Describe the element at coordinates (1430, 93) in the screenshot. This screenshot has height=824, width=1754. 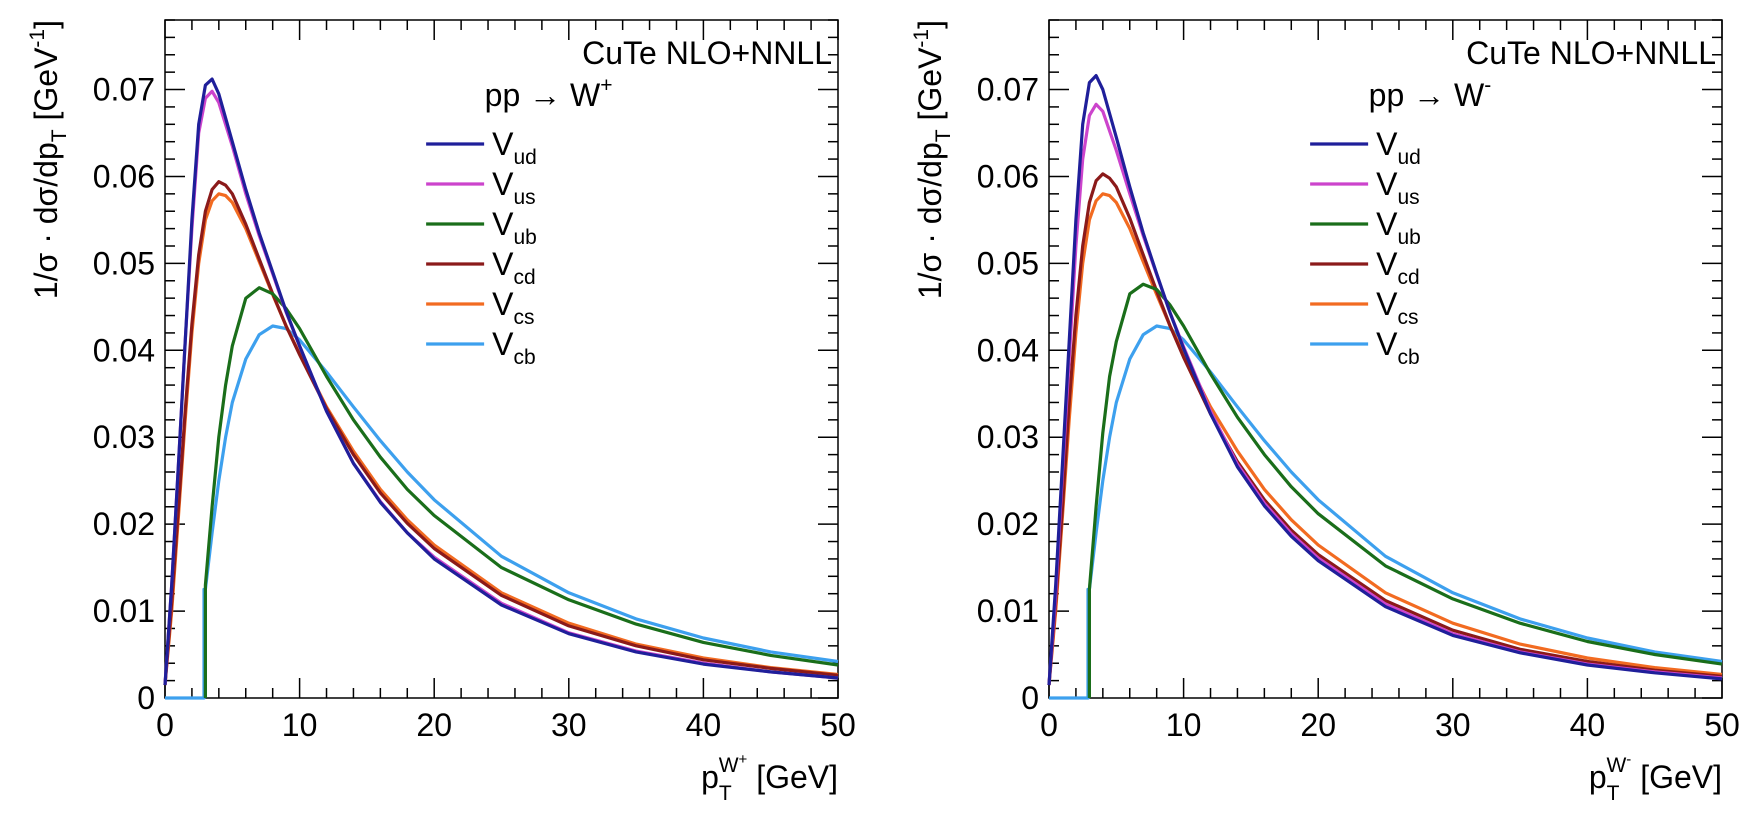
I see `process-label: pp → W-` at that location.